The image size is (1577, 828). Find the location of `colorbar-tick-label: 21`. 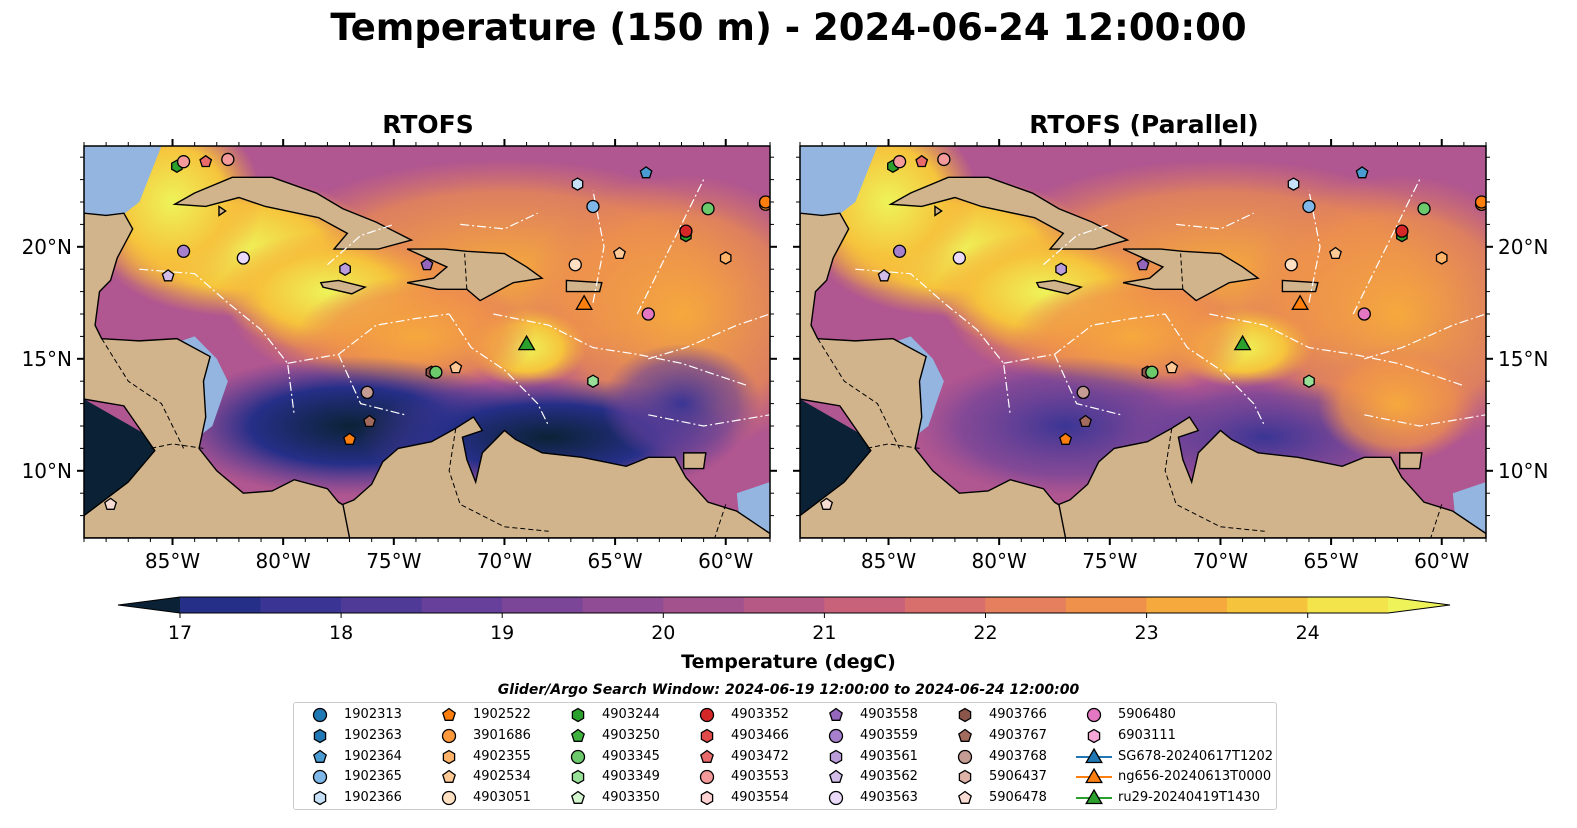

colorbar-tick-label: 21 is located at coordinates (824, 633).